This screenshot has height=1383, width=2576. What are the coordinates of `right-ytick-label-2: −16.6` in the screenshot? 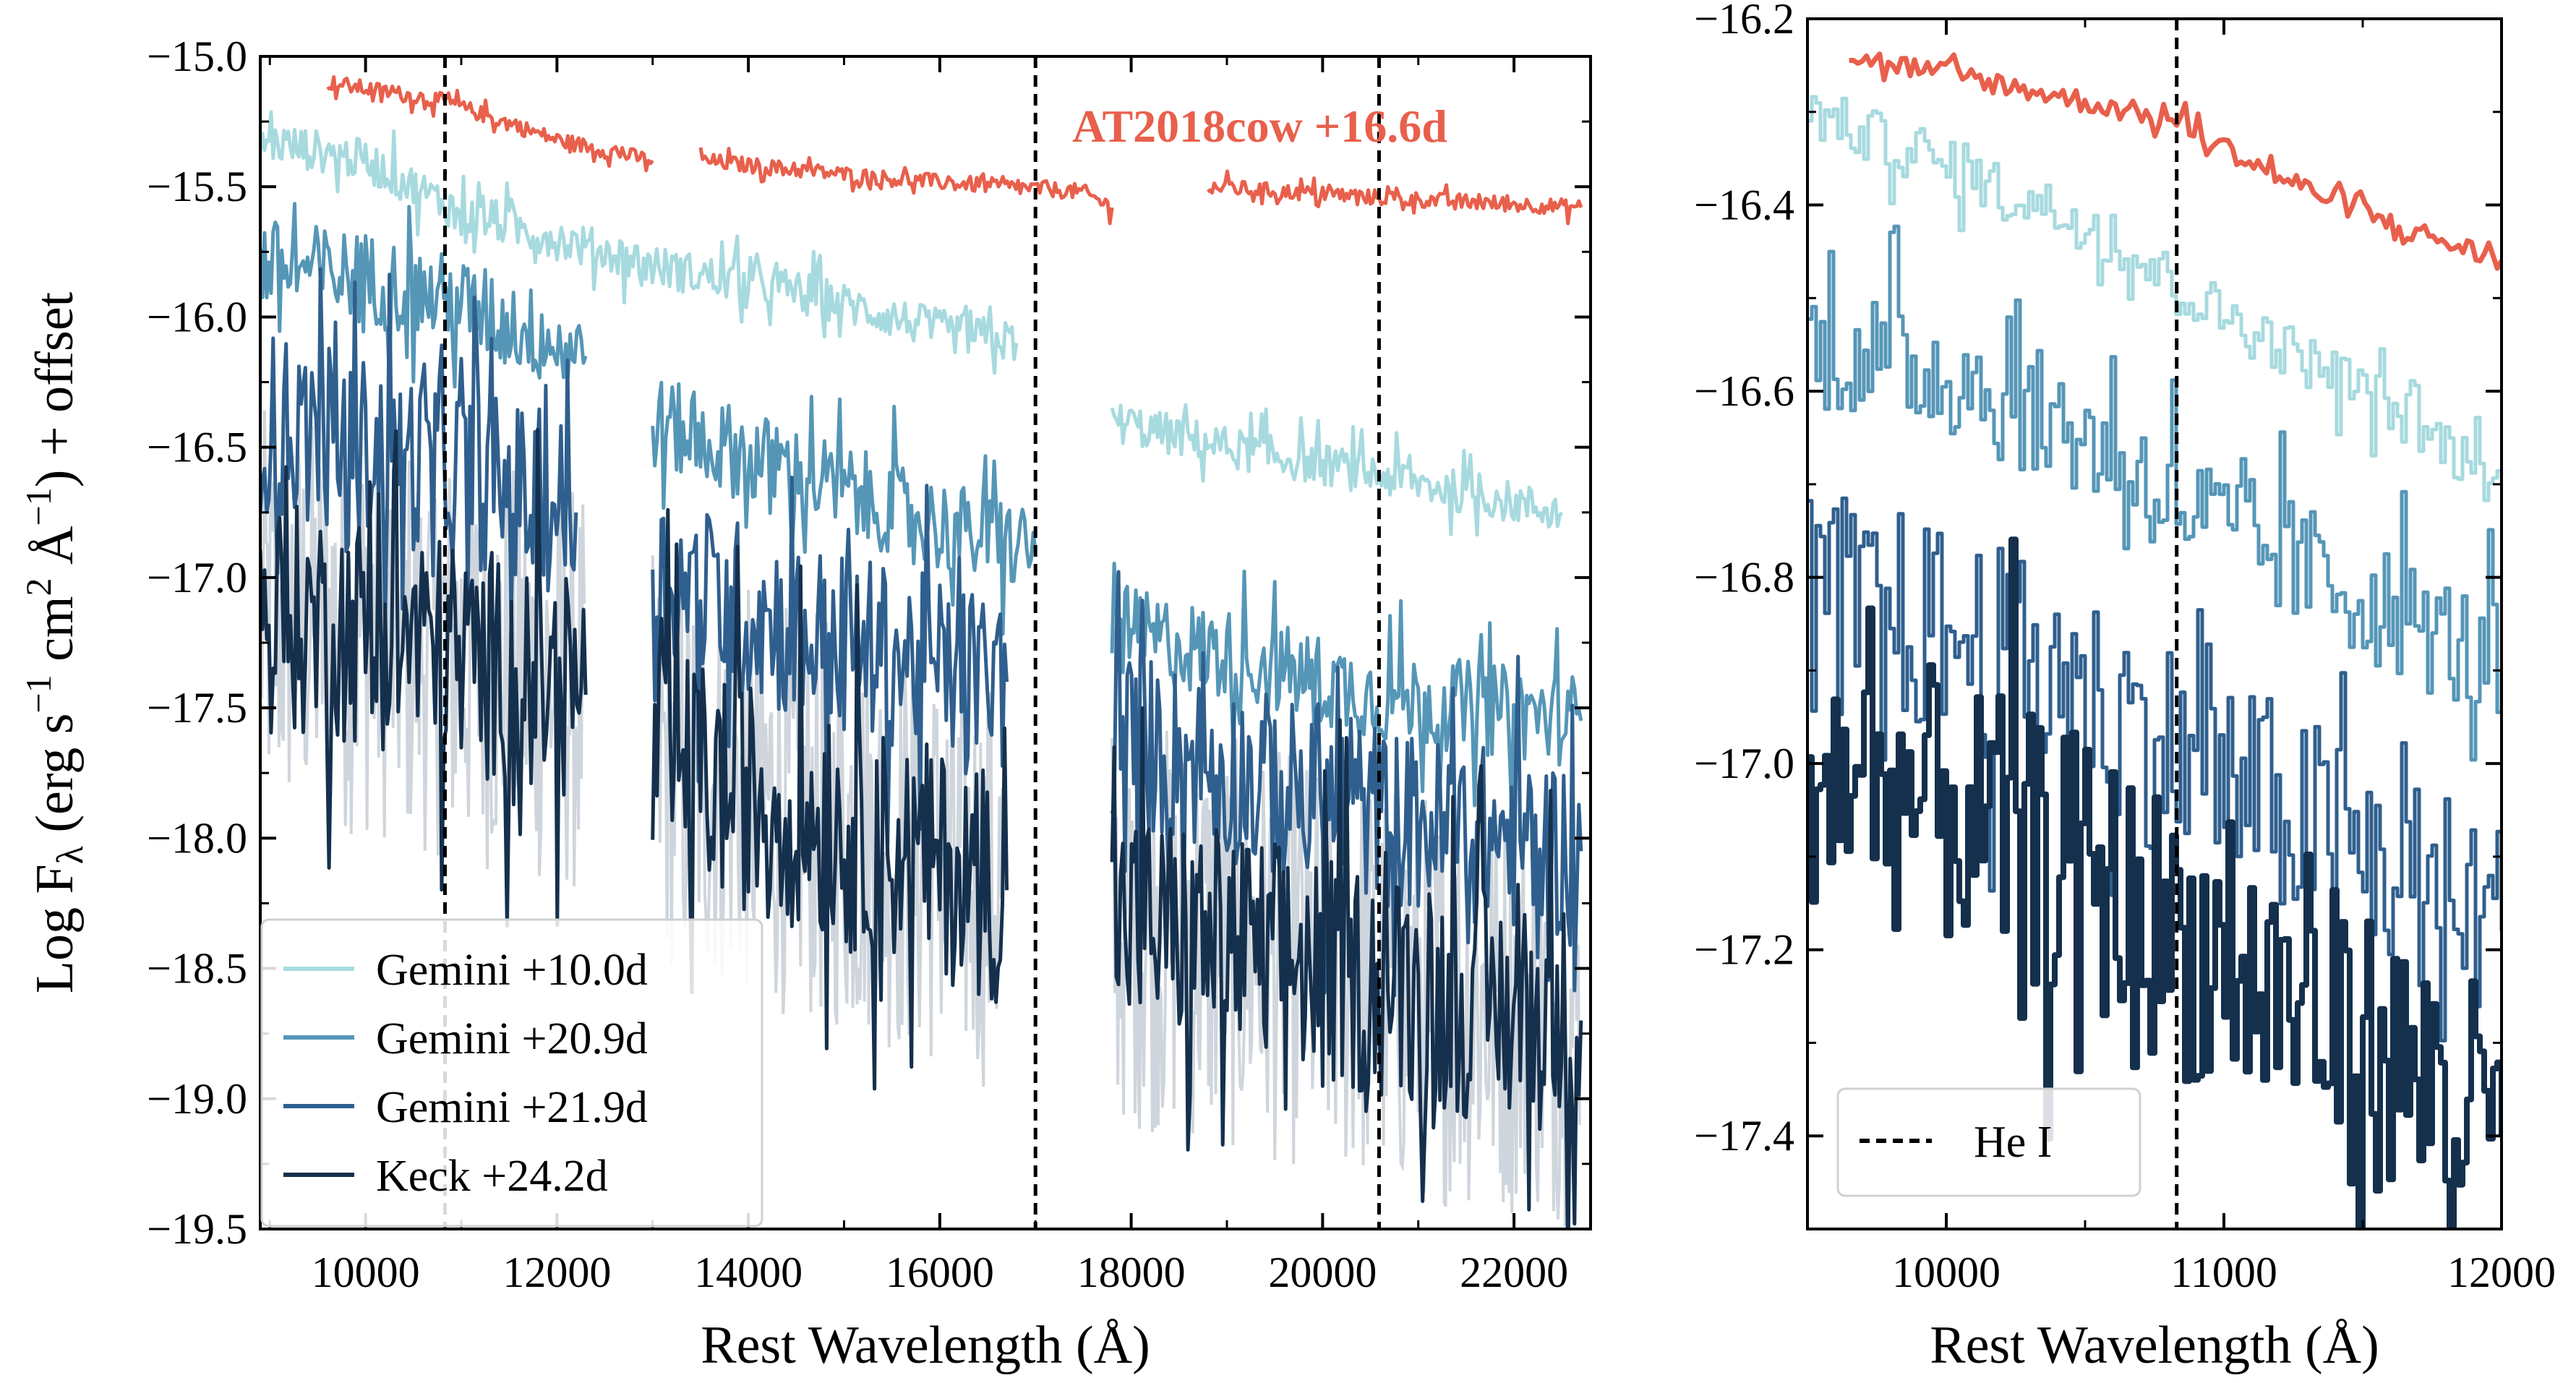 It's located at (1744, 391).